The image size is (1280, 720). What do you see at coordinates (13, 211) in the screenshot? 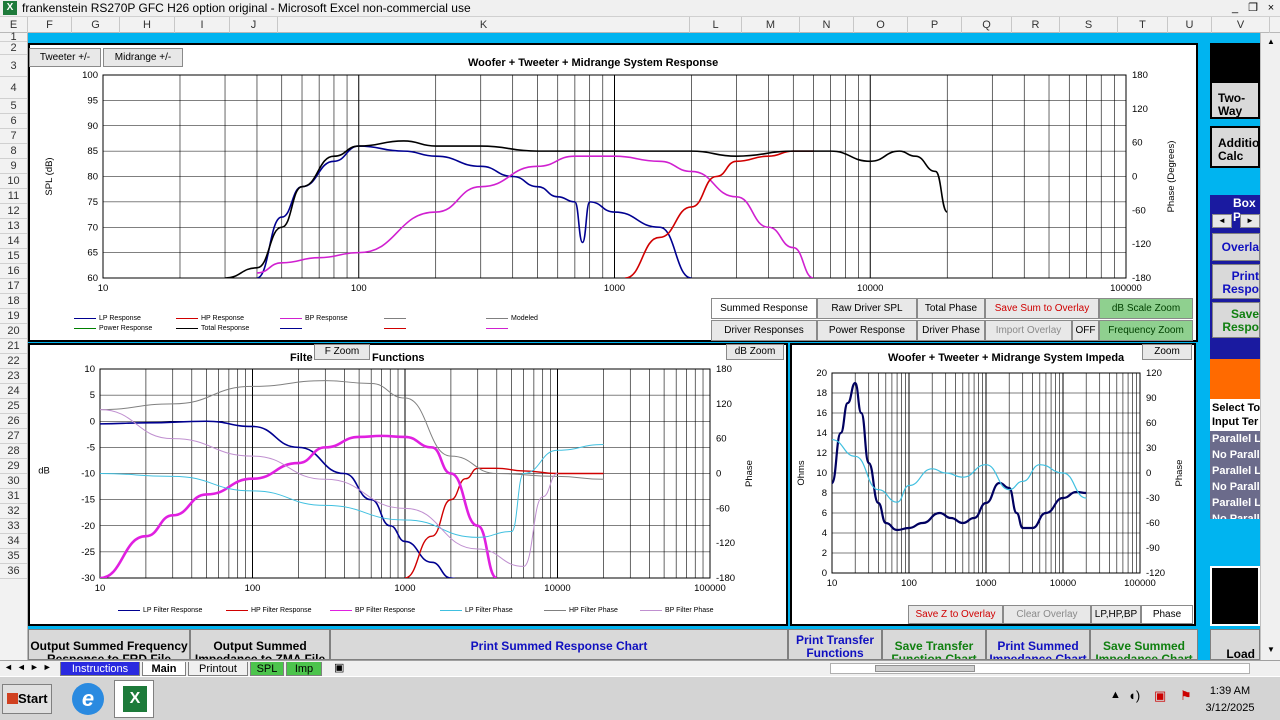
I see `row-header: 12` at bounding box center [13, 211].